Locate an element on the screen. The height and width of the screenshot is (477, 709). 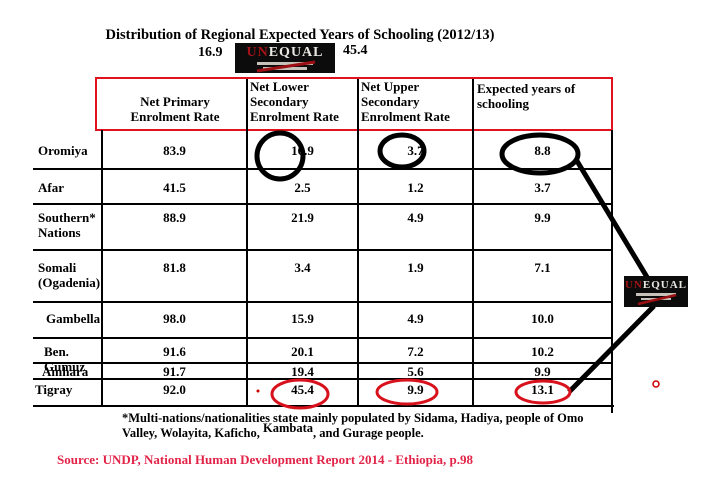
cell-value: 21.9 is located at coordinates (302, 217).